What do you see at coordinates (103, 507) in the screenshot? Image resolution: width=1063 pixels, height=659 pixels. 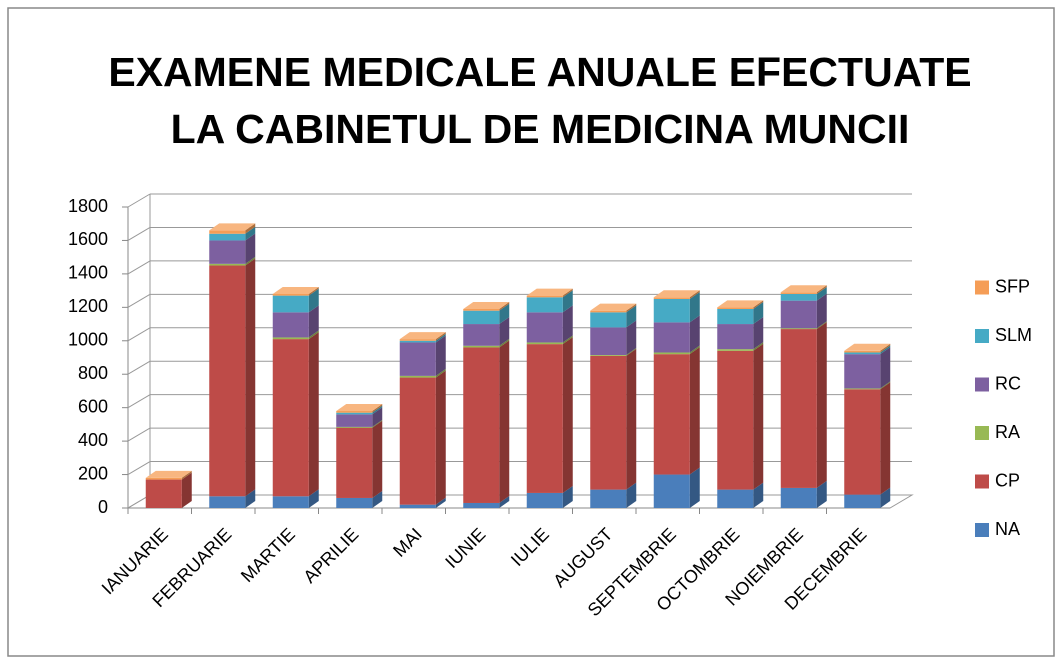 I see `y-tick-label: 0` at bounding box center [103, 507].